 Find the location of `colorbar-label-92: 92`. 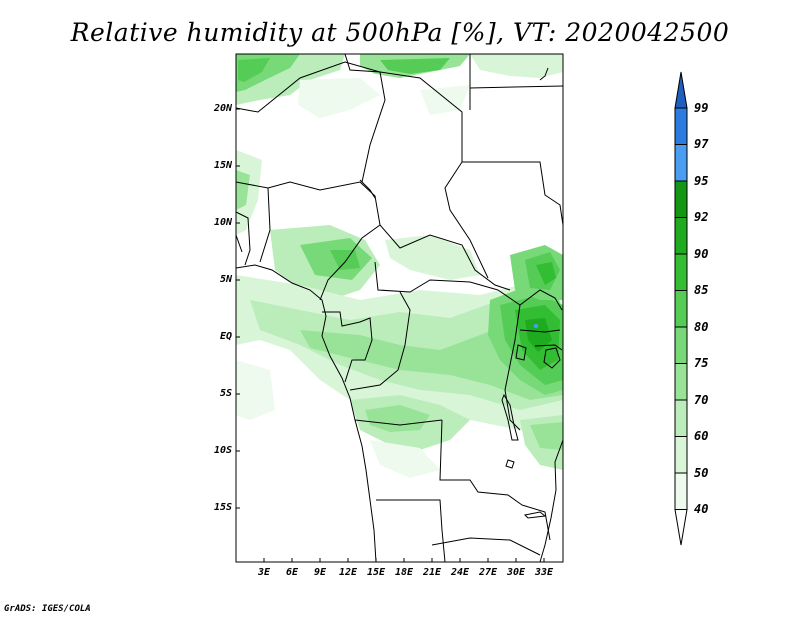

colorbar-label-92: 92 is located at coordinates (701, 217).